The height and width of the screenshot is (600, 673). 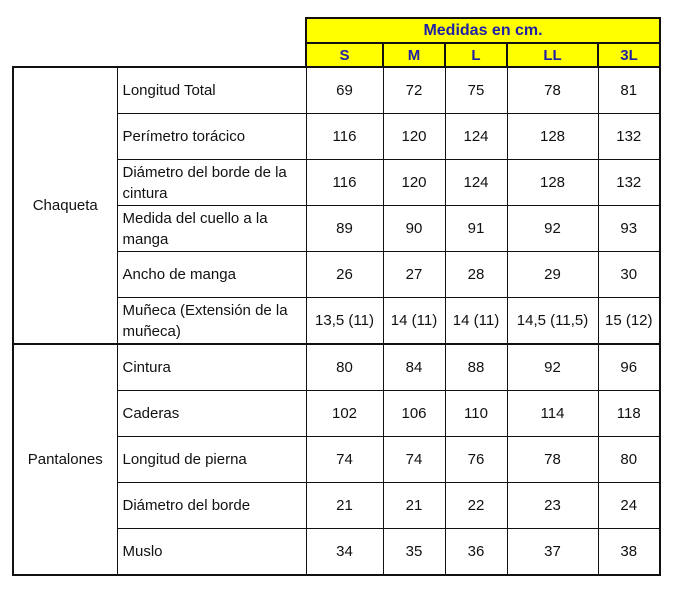 What do you see at coordinates (211, 505) in the screenshot?
I see `row-label: Diámetro del borde` at bounding box center [211, 505].